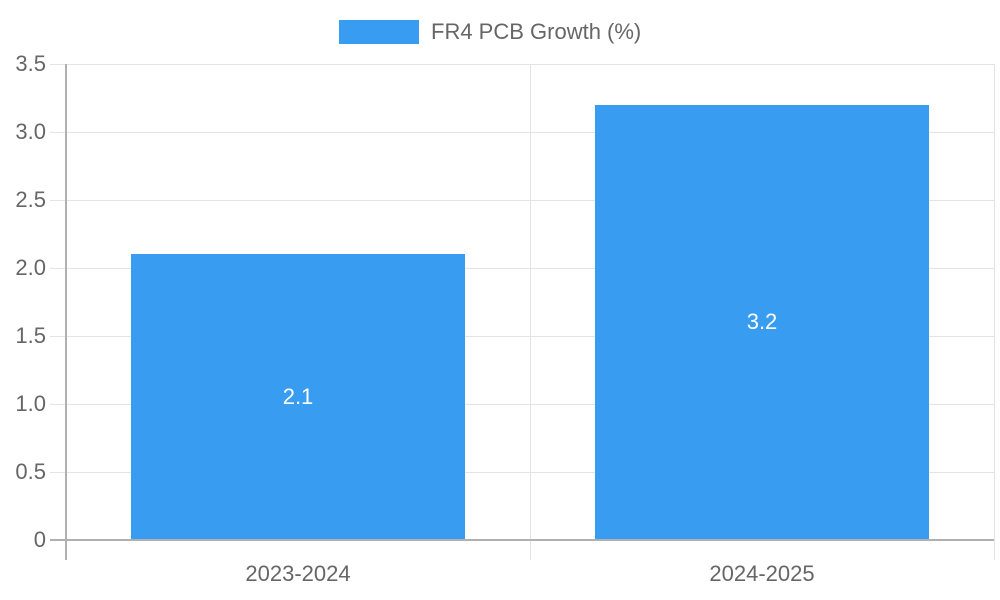 Image resolution: width=1000 pixels, height=600 pixels. Describe the element at coordinates (39, 539) in the screenshot. I see `y-tick-label: 0` at that location.